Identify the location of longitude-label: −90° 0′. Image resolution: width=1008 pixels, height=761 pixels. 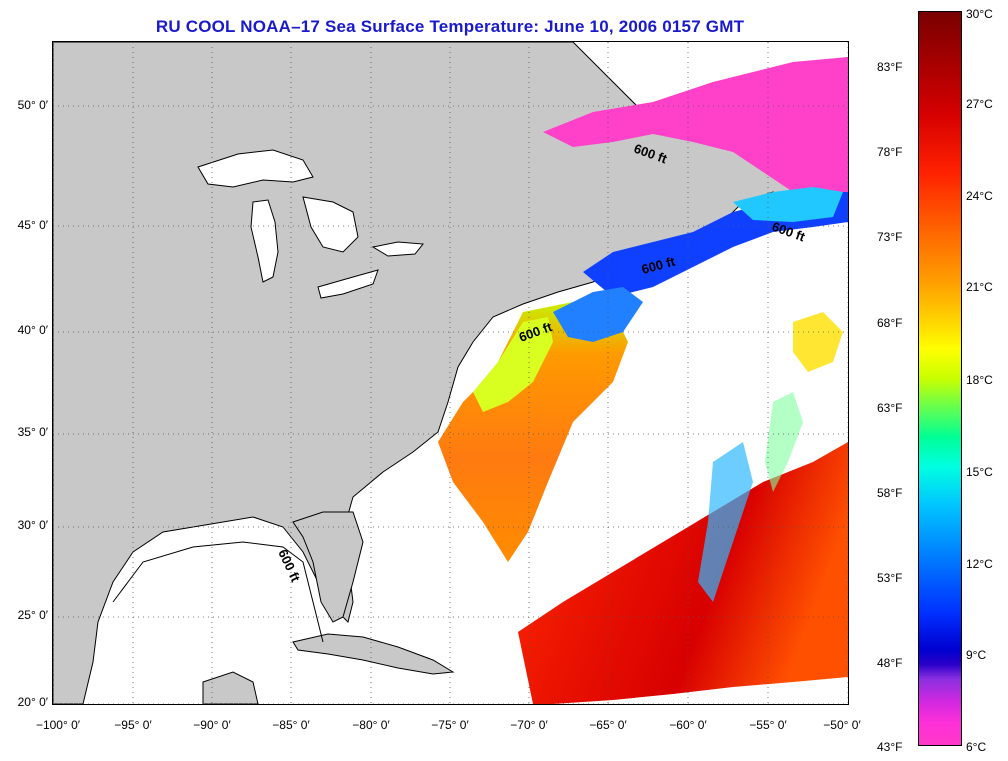
(212, 725).